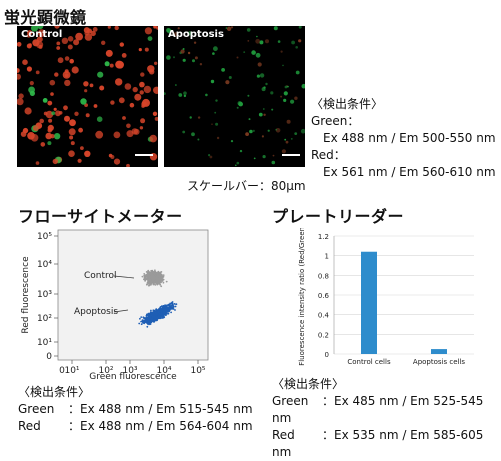 The image size is (501, 461). What do you see at coordinates (105, 371) in the screenshot?
I see `x-tick-label: 10²` at bounding box center [105, 371].